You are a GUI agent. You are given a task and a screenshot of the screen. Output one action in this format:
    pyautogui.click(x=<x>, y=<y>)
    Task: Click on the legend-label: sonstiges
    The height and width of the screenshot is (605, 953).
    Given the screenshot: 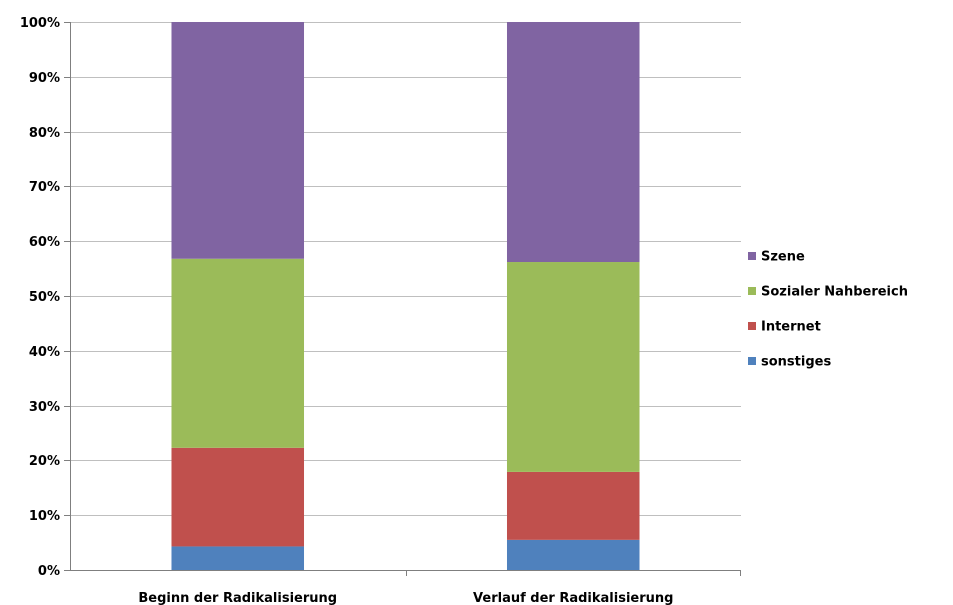 What is the action you would take?
    pyautogui.click(x=796, y=362)
    